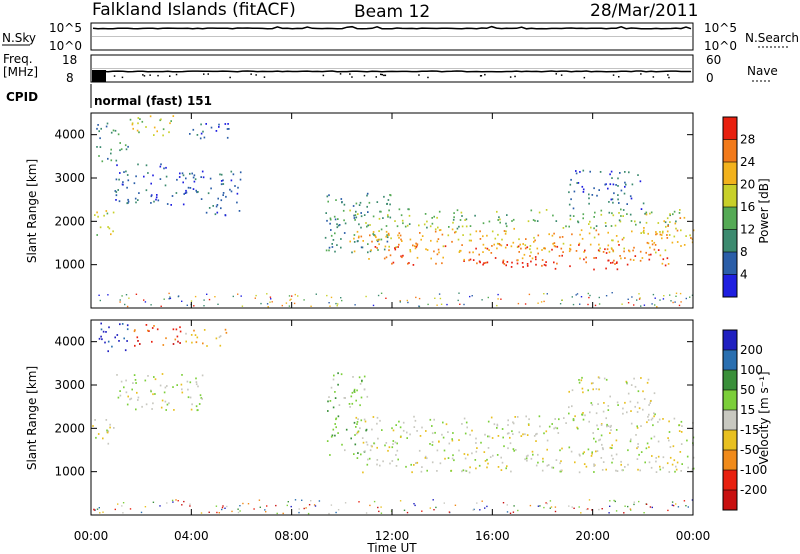 The width and height of the screenshot is (800, 554). Describe the element at coordinates (720, 28) in the screenshot. I see `nsearch-tick-top: 10^5` at that location.